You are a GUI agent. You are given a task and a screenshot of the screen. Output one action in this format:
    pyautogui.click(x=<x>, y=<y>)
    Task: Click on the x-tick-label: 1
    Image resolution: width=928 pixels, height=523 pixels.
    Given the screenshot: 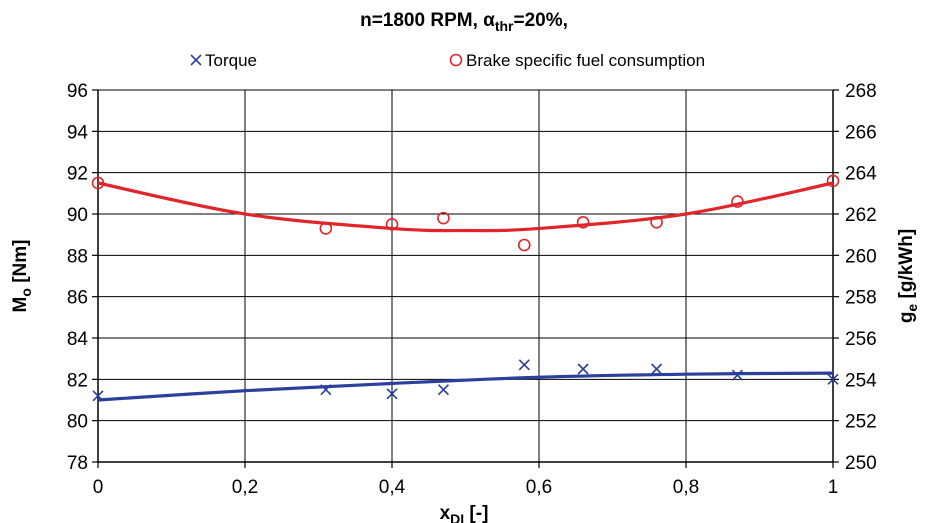 What is the action you would take?
    pyautogui.click(x=833, y=487)
    